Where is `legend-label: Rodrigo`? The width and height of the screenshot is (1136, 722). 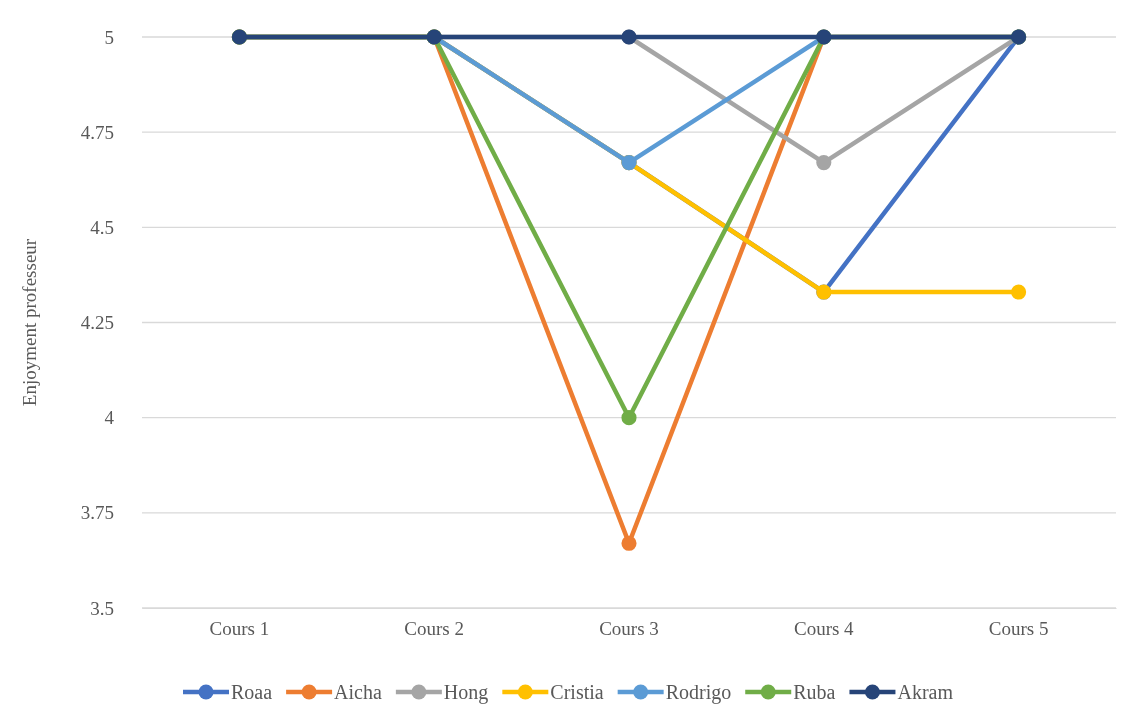
legend-label: Rodrigo is located at coordinates (698, 692).